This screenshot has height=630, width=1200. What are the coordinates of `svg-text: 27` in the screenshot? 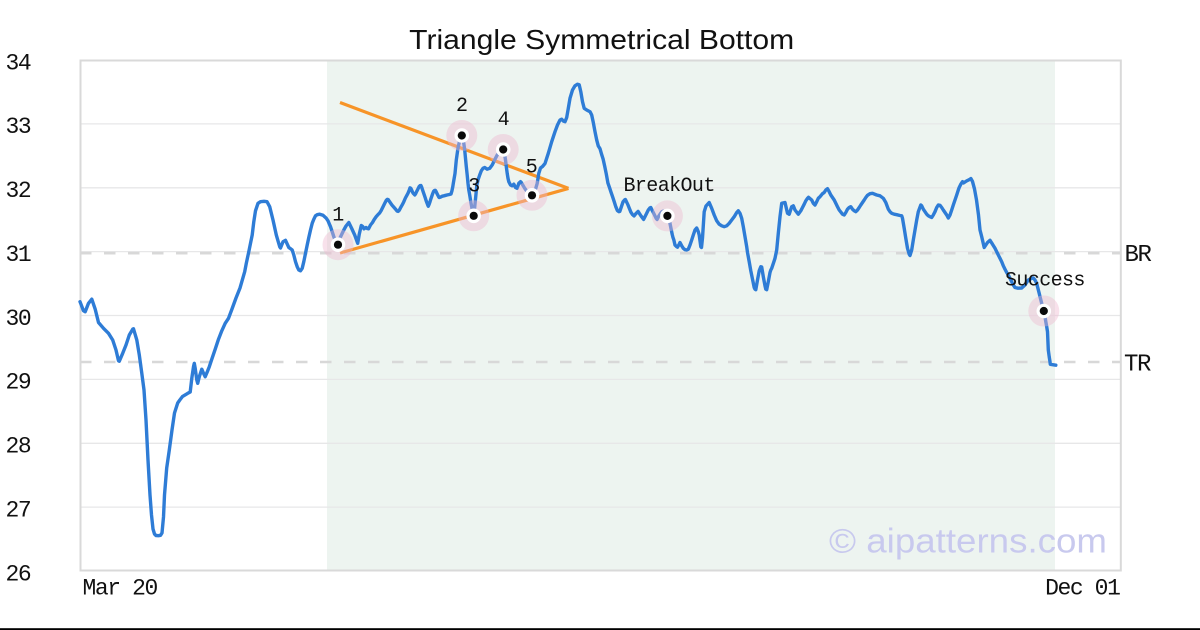 It's located at (17, 510).